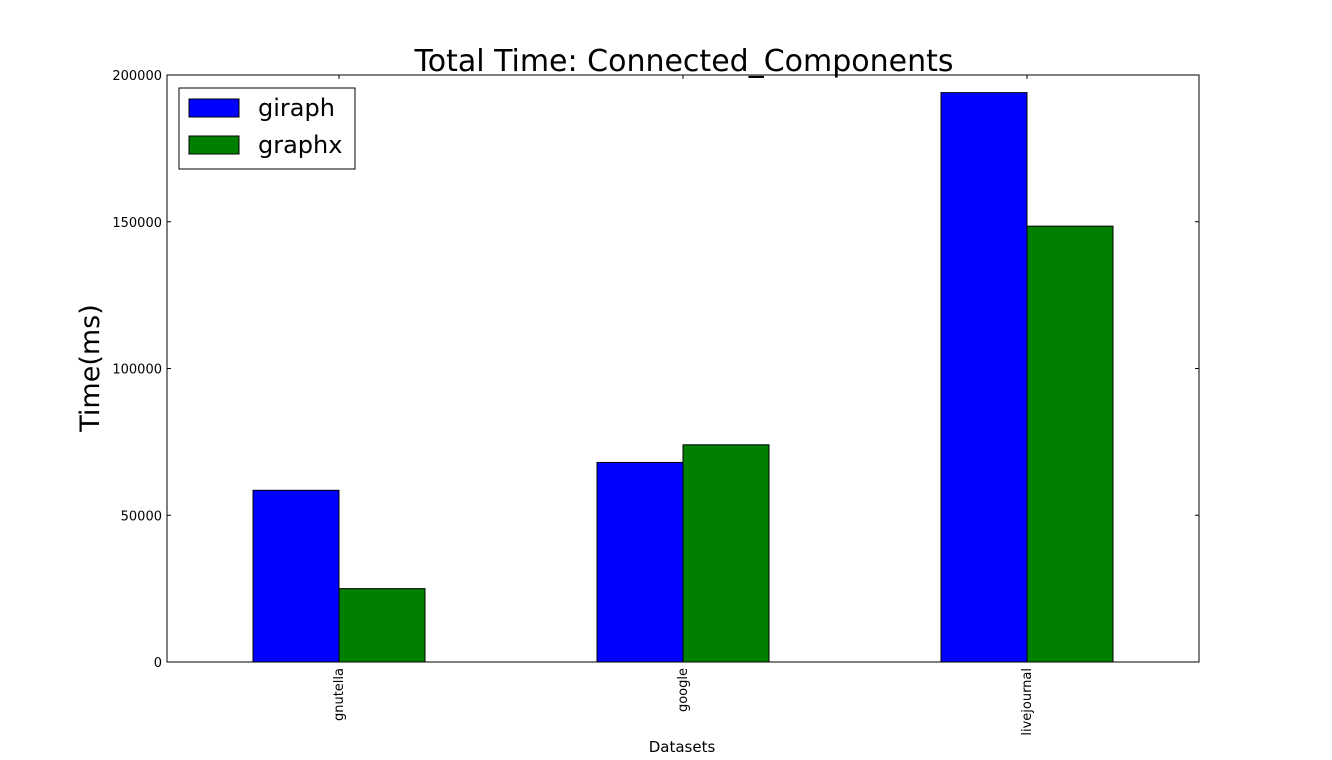 The width and height of the screenshot is (1332, 760). What do you see at coordinates (682, 747) in the screenshot?
I see `x-axis-label: Datasets` at bounding box center [682, 747].